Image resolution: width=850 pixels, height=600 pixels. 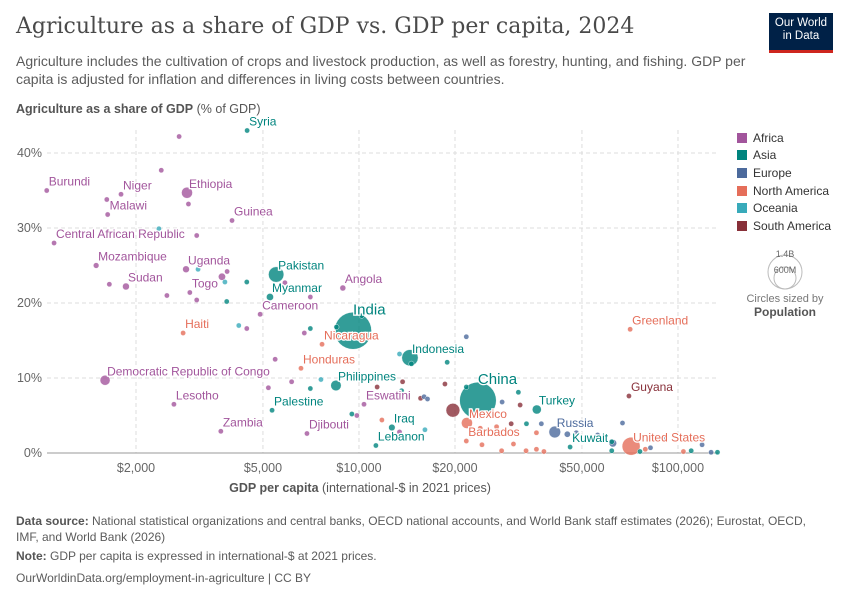 What do you see at coordinates (784, 191) in the screenshot?
I see `legend-item-north-america: North America` at bounding box center [784, 191].